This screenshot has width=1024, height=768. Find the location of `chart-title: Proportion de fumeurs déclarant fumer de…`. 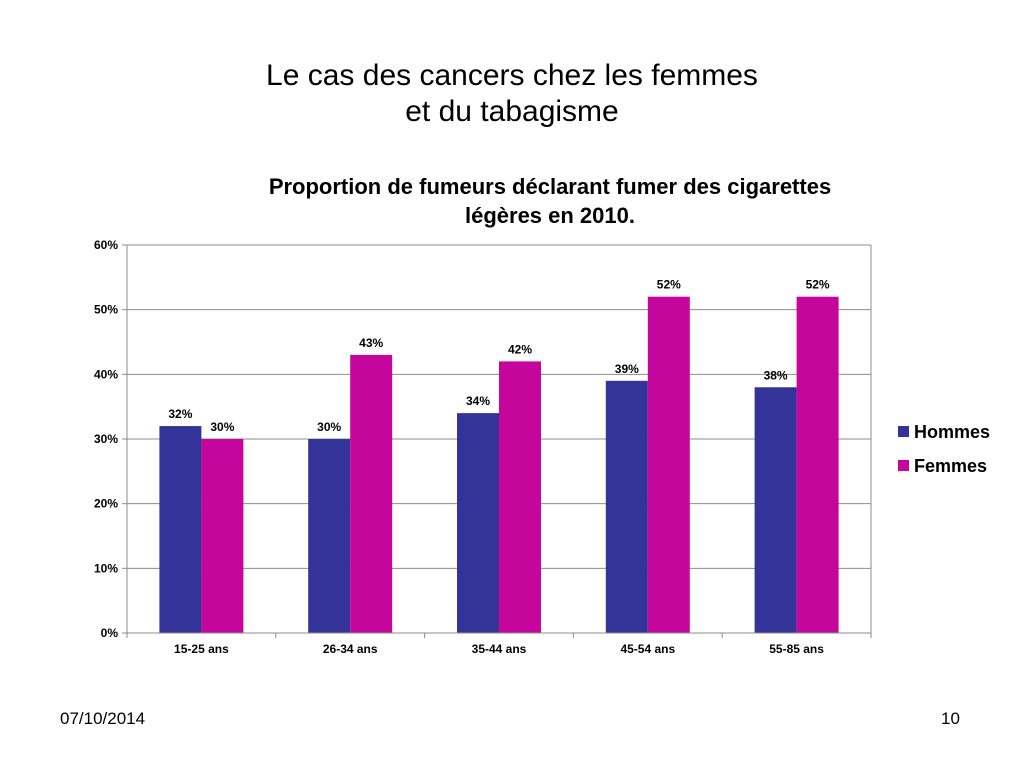

chart-title: Proportion de fumeurs déclarant fumer de… is located at coordinates (550, 201).